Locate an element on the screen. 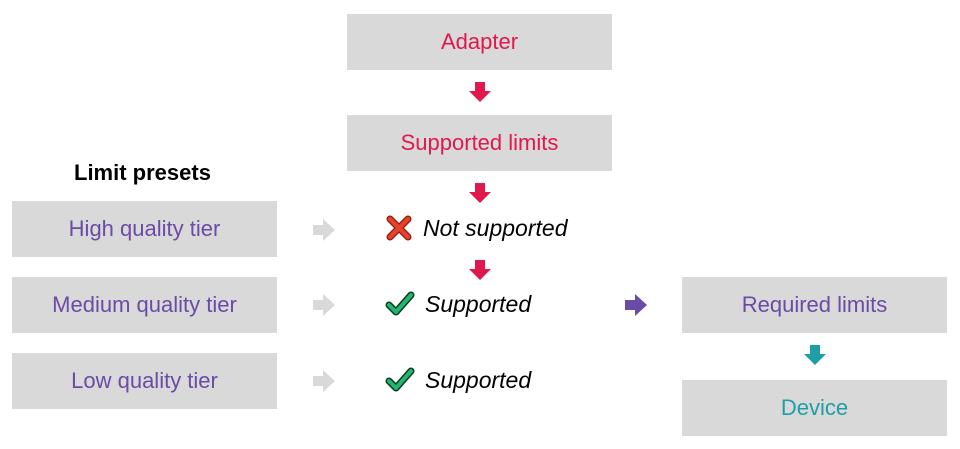 The image size is (960, 449). device-box: Device is located at coordinates (814, 408).